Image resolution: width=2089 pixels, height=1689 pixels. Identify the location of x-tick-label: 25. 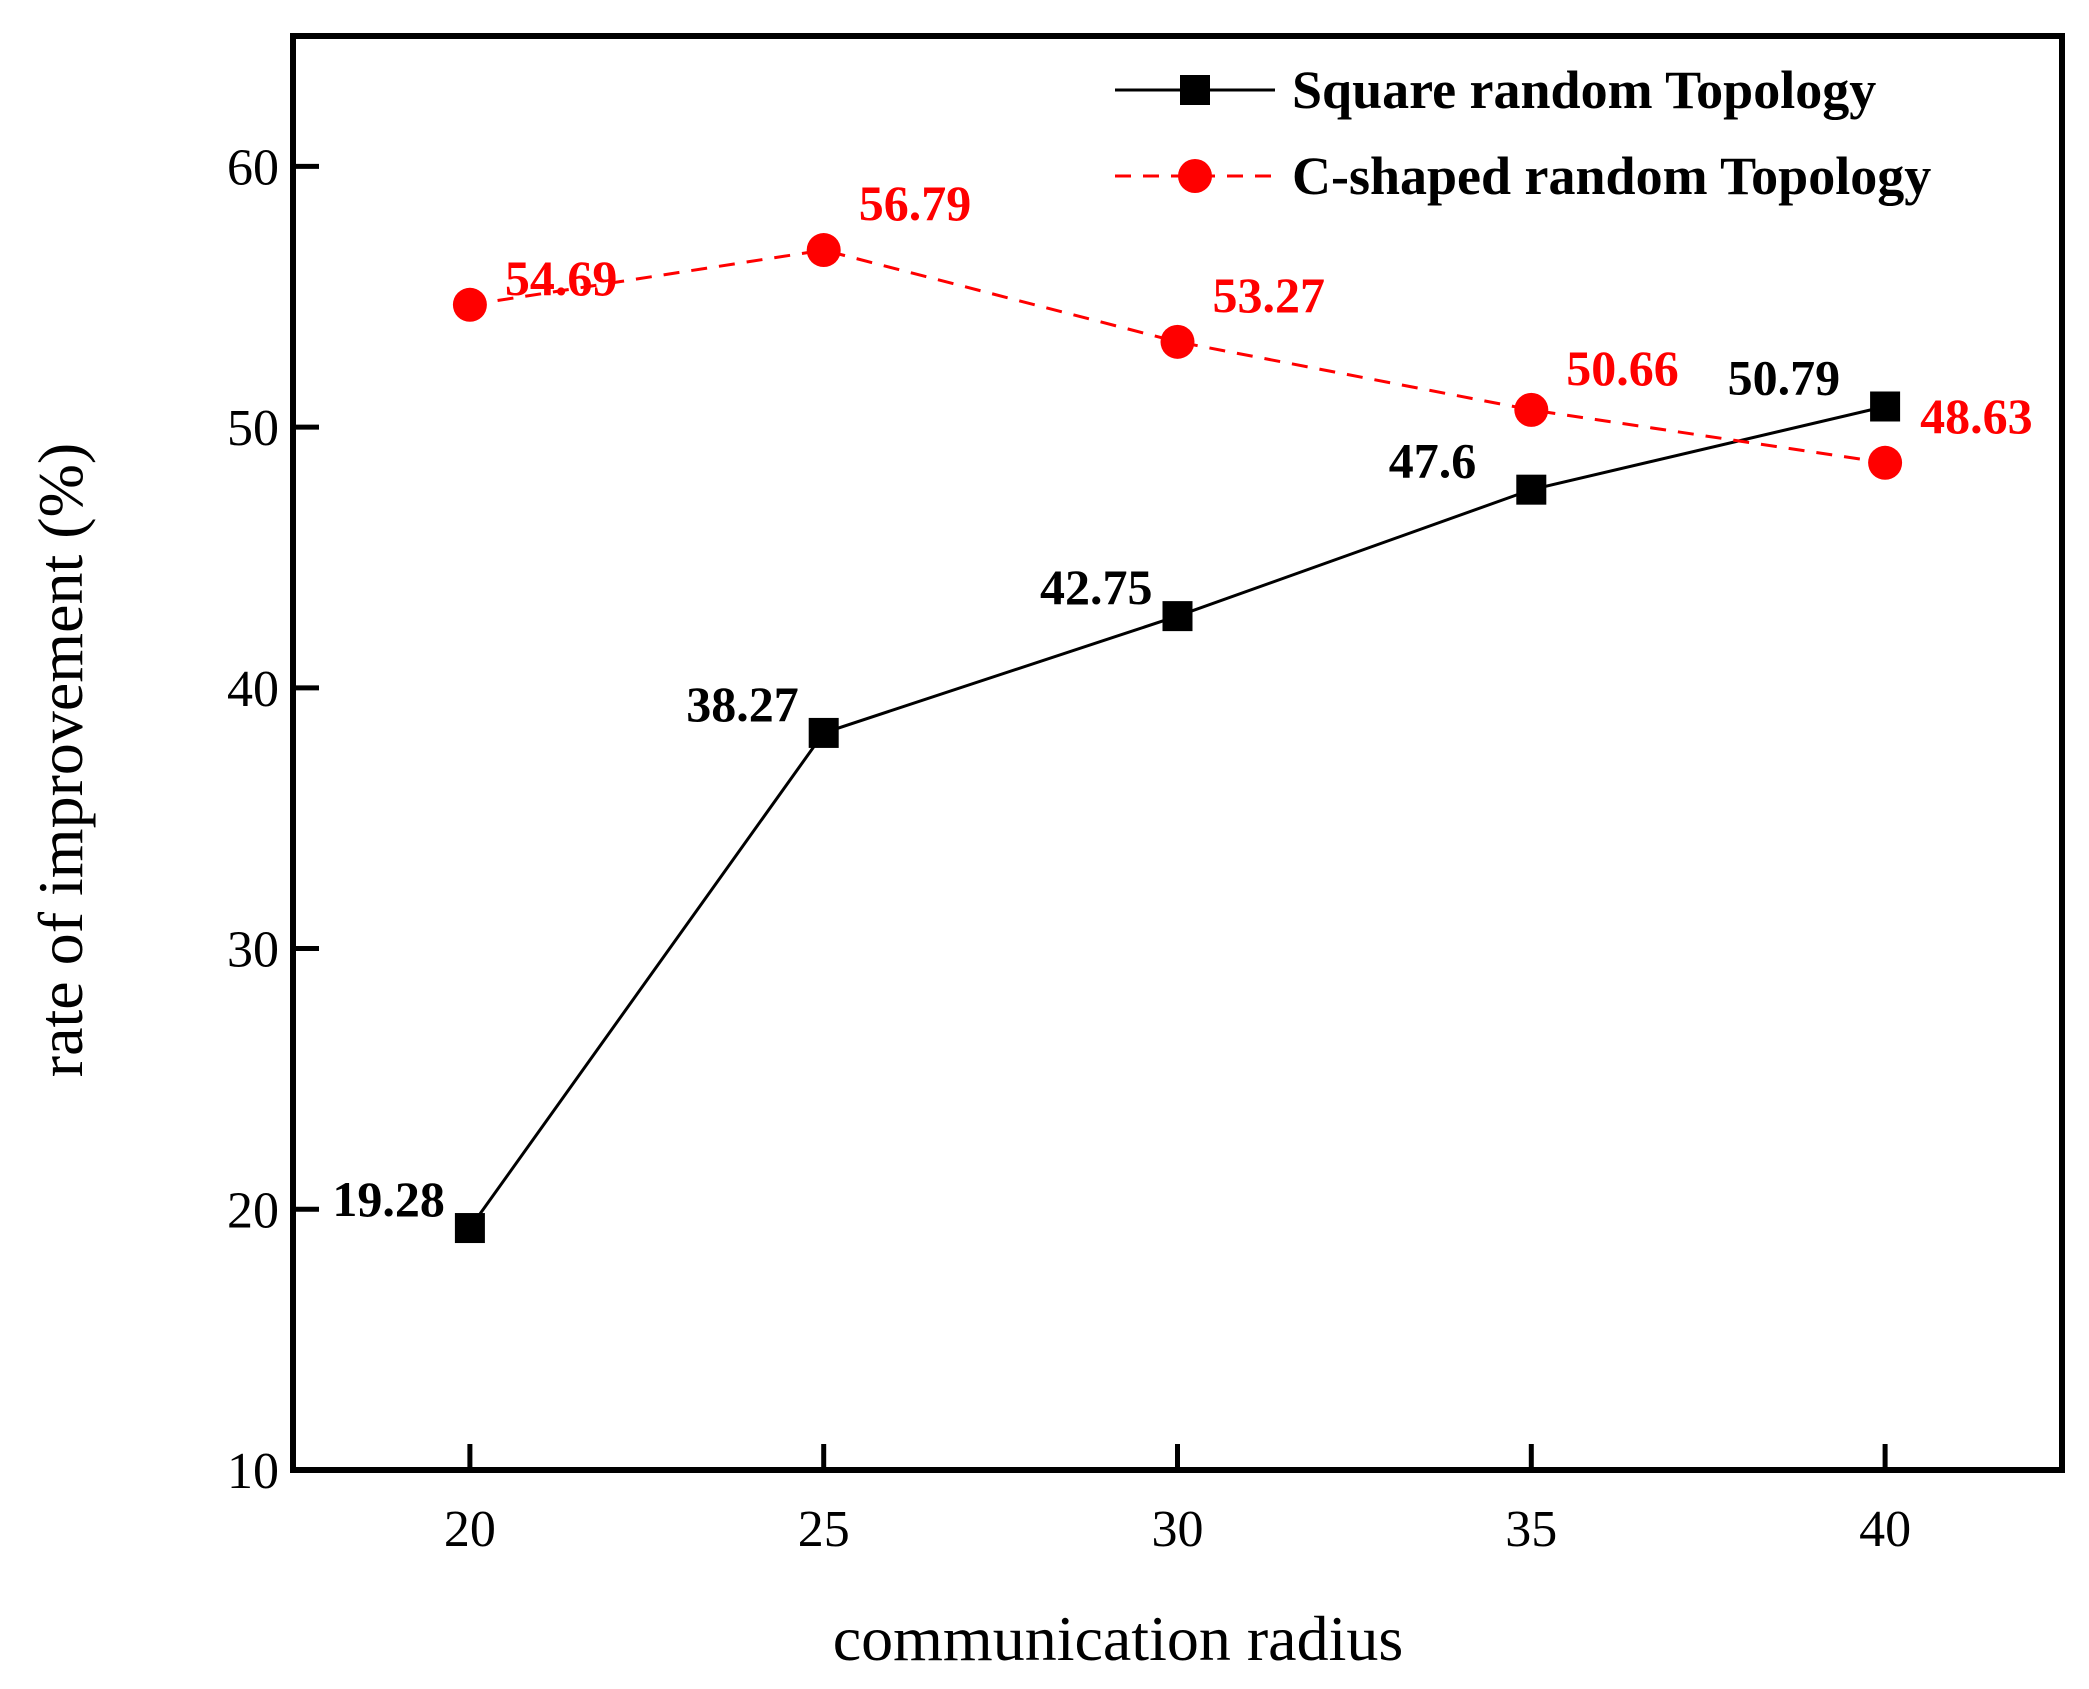
(824, 1529).